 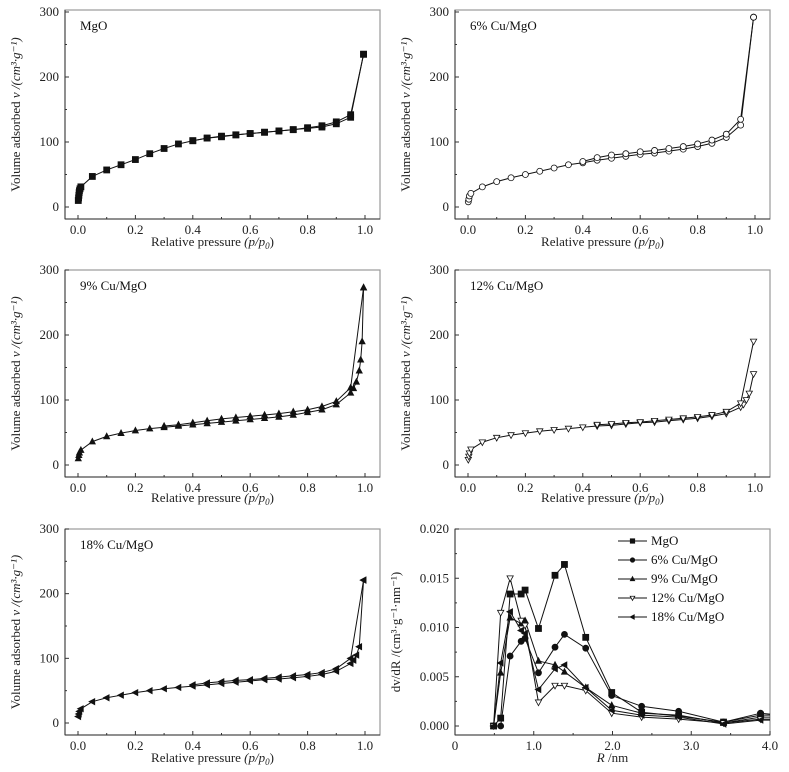 What do you see at coordinates (250, 745) in the screenshot?
I see `x-tick-label: 0.6` at bounding box center [250, 745].